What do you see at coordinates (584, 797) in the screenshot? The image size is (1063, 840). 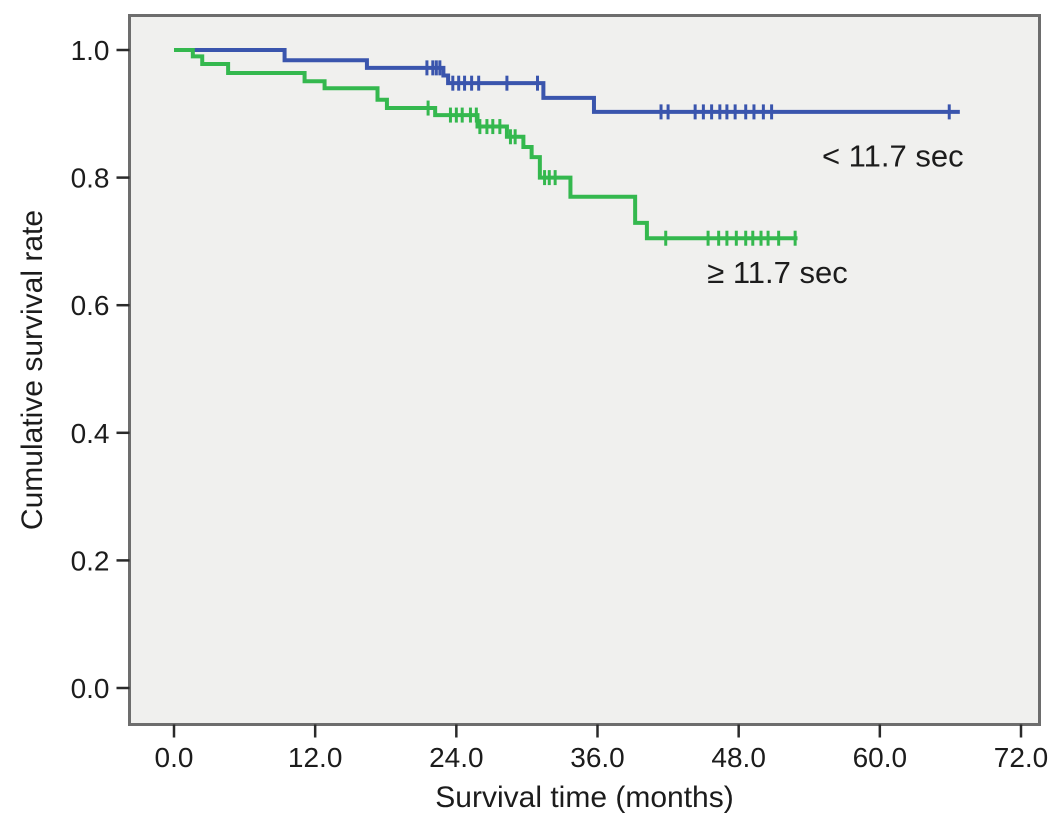 I see `x-axis-title: Survival time (months)` at bounding box center [584, 797].